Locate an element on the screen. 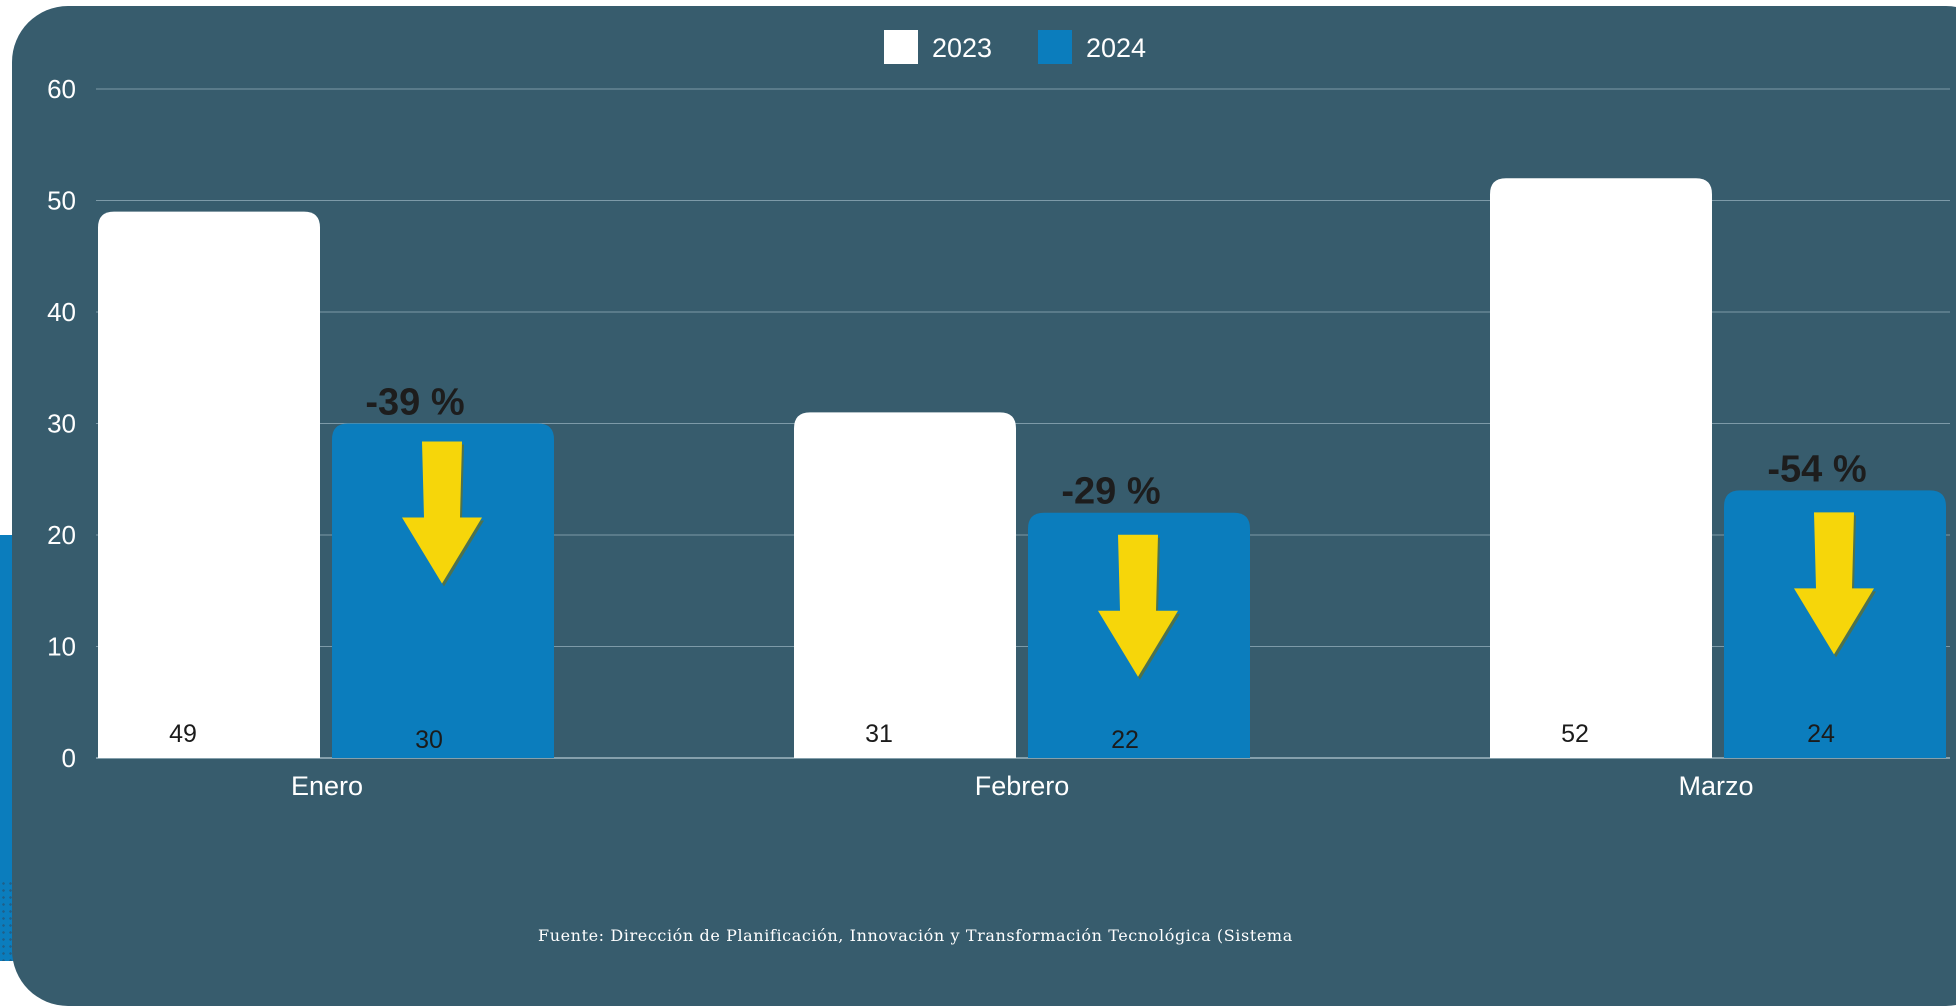  data-label: 30 is located at coordinates (429, 740).